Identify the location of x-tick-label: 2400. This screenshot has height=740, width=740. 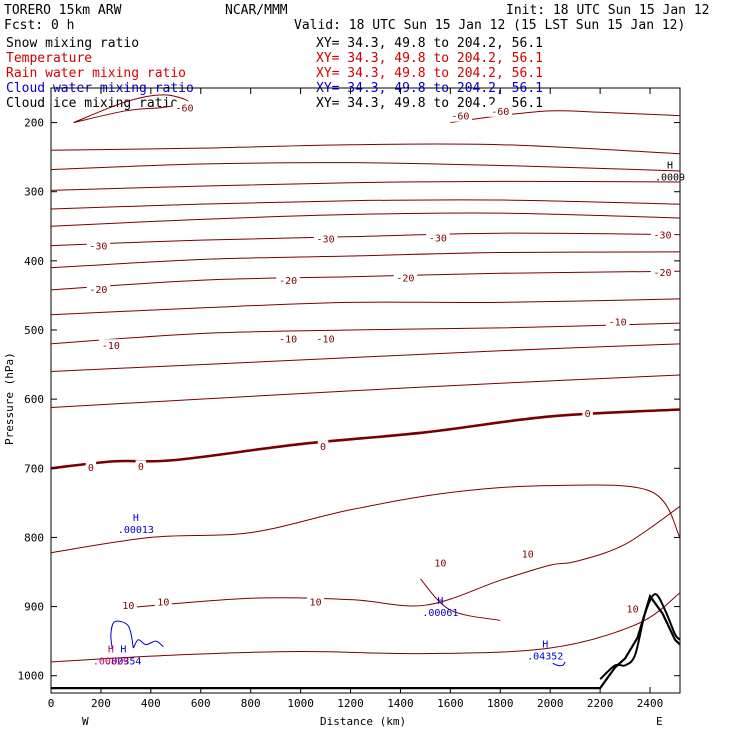
(650, 703).